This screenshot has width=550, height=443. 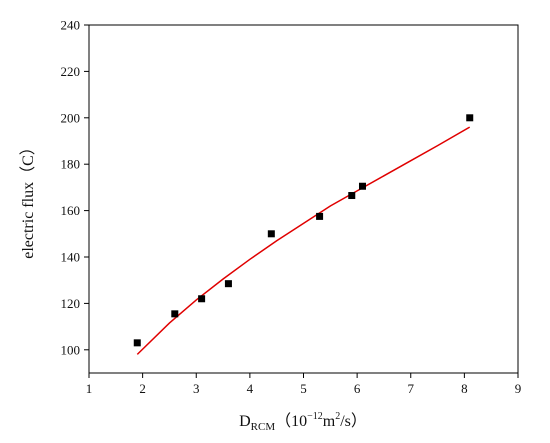 What do you see at coordinates (353, 421) in the screenshot?
I see `x-axis-title-tail: /s）` at bounding box center [353, 421].